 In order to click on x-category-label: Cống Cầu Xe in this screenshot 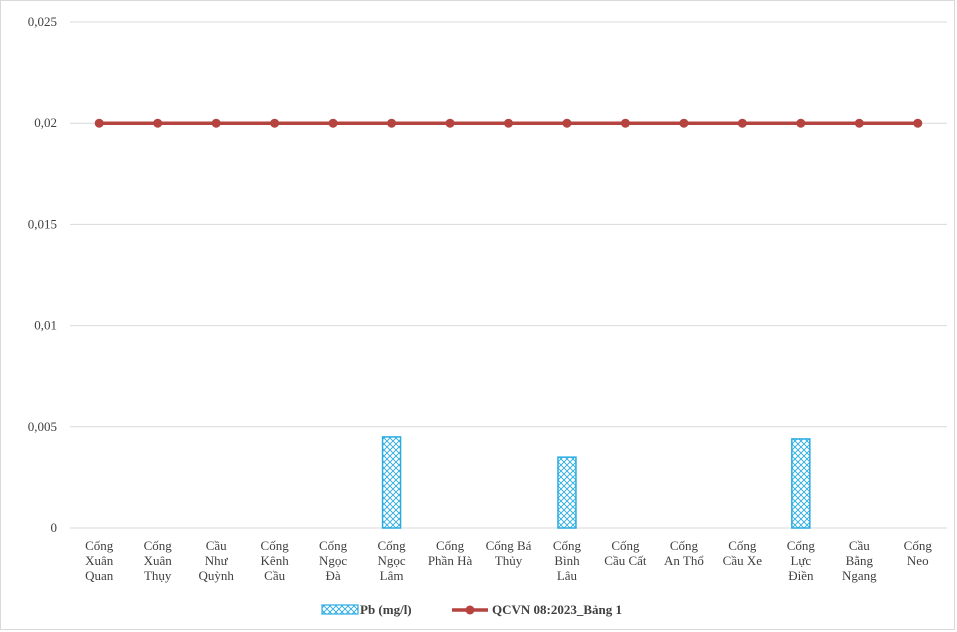, I will do `click(743, 553)`.